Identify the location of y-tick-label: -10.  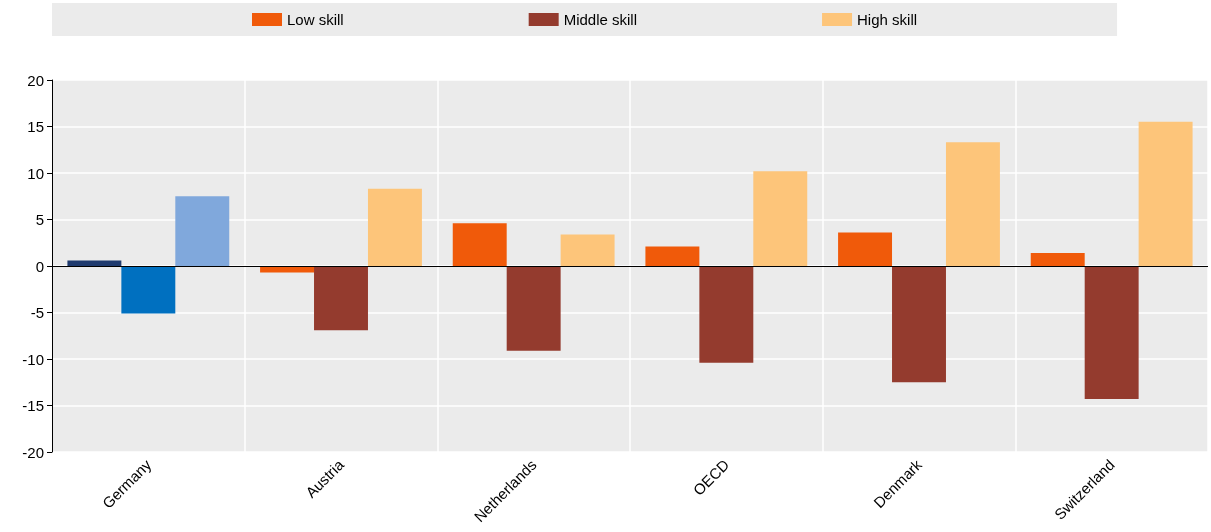
(33, 359).